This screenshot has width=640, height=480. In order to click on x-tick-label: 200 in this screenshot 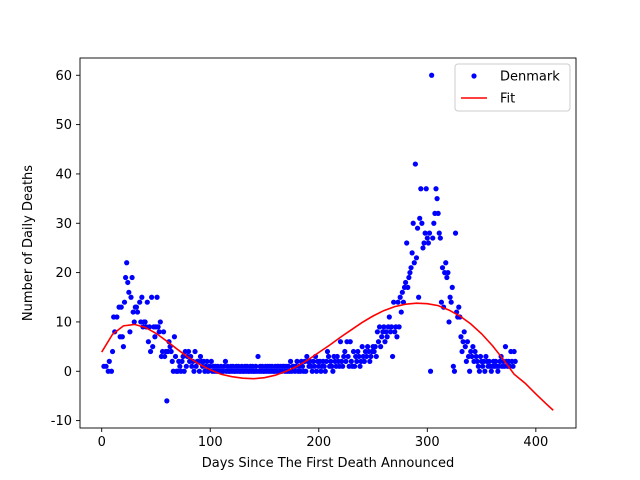, I will do `click(318, 442)`.